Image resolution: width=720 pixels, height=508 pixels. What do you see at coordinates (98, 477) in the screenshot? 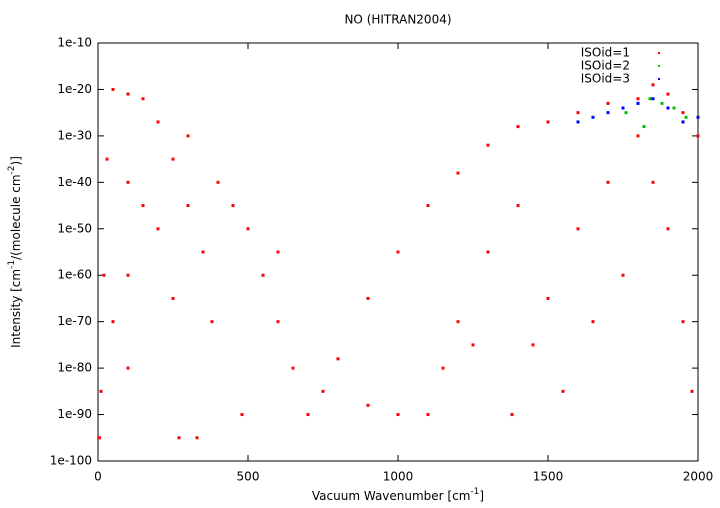
I see `x-tick-label: 0` at bounding box center [98, 477].